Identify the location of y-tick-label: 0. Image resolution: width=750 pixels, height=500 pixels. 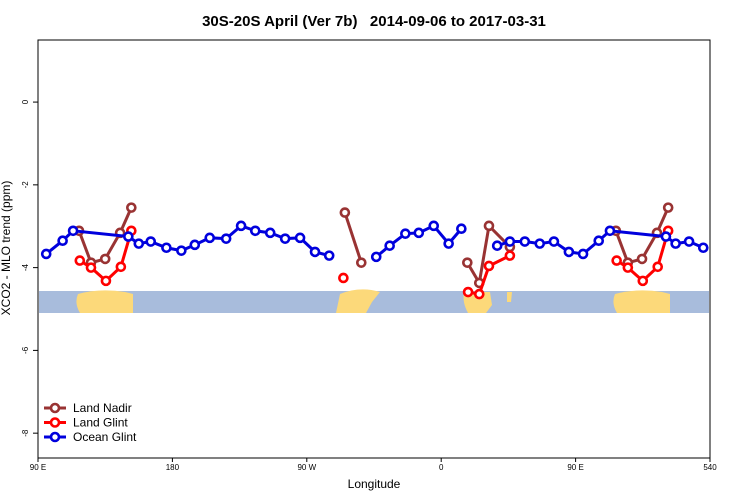
(25, 101).